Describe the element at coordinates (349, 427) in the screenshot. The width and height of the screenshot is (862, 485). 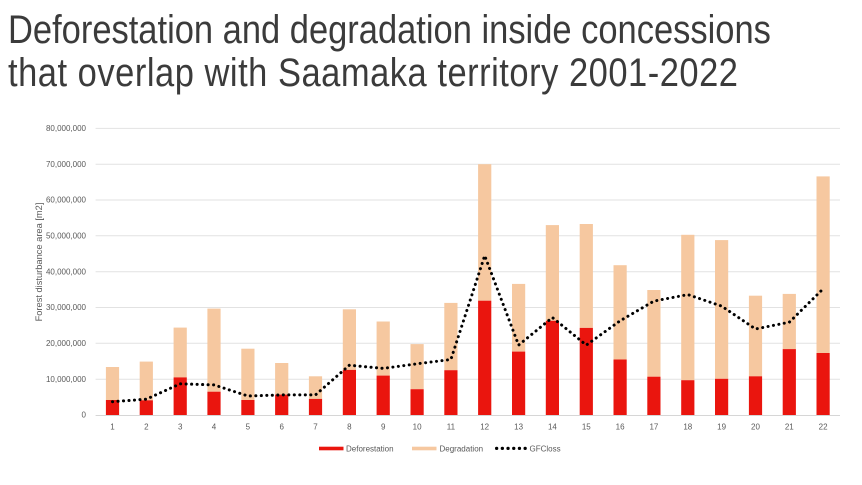
I see `svg-text: 8` at that location.